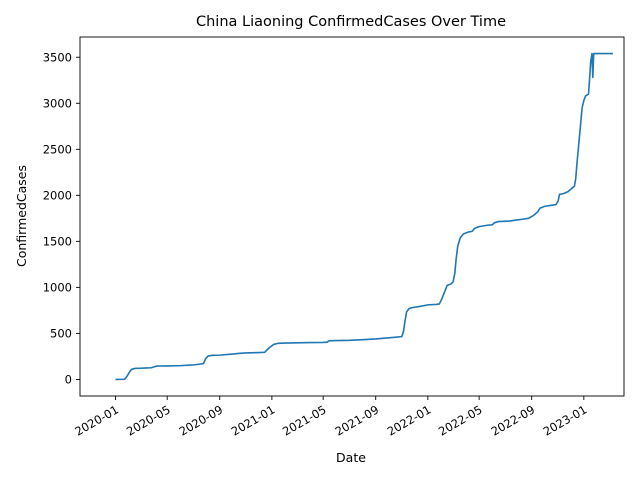  Describe the element at coordinates (351, 457) in the screenshot. I see `x-axis-title: Date` at that location.